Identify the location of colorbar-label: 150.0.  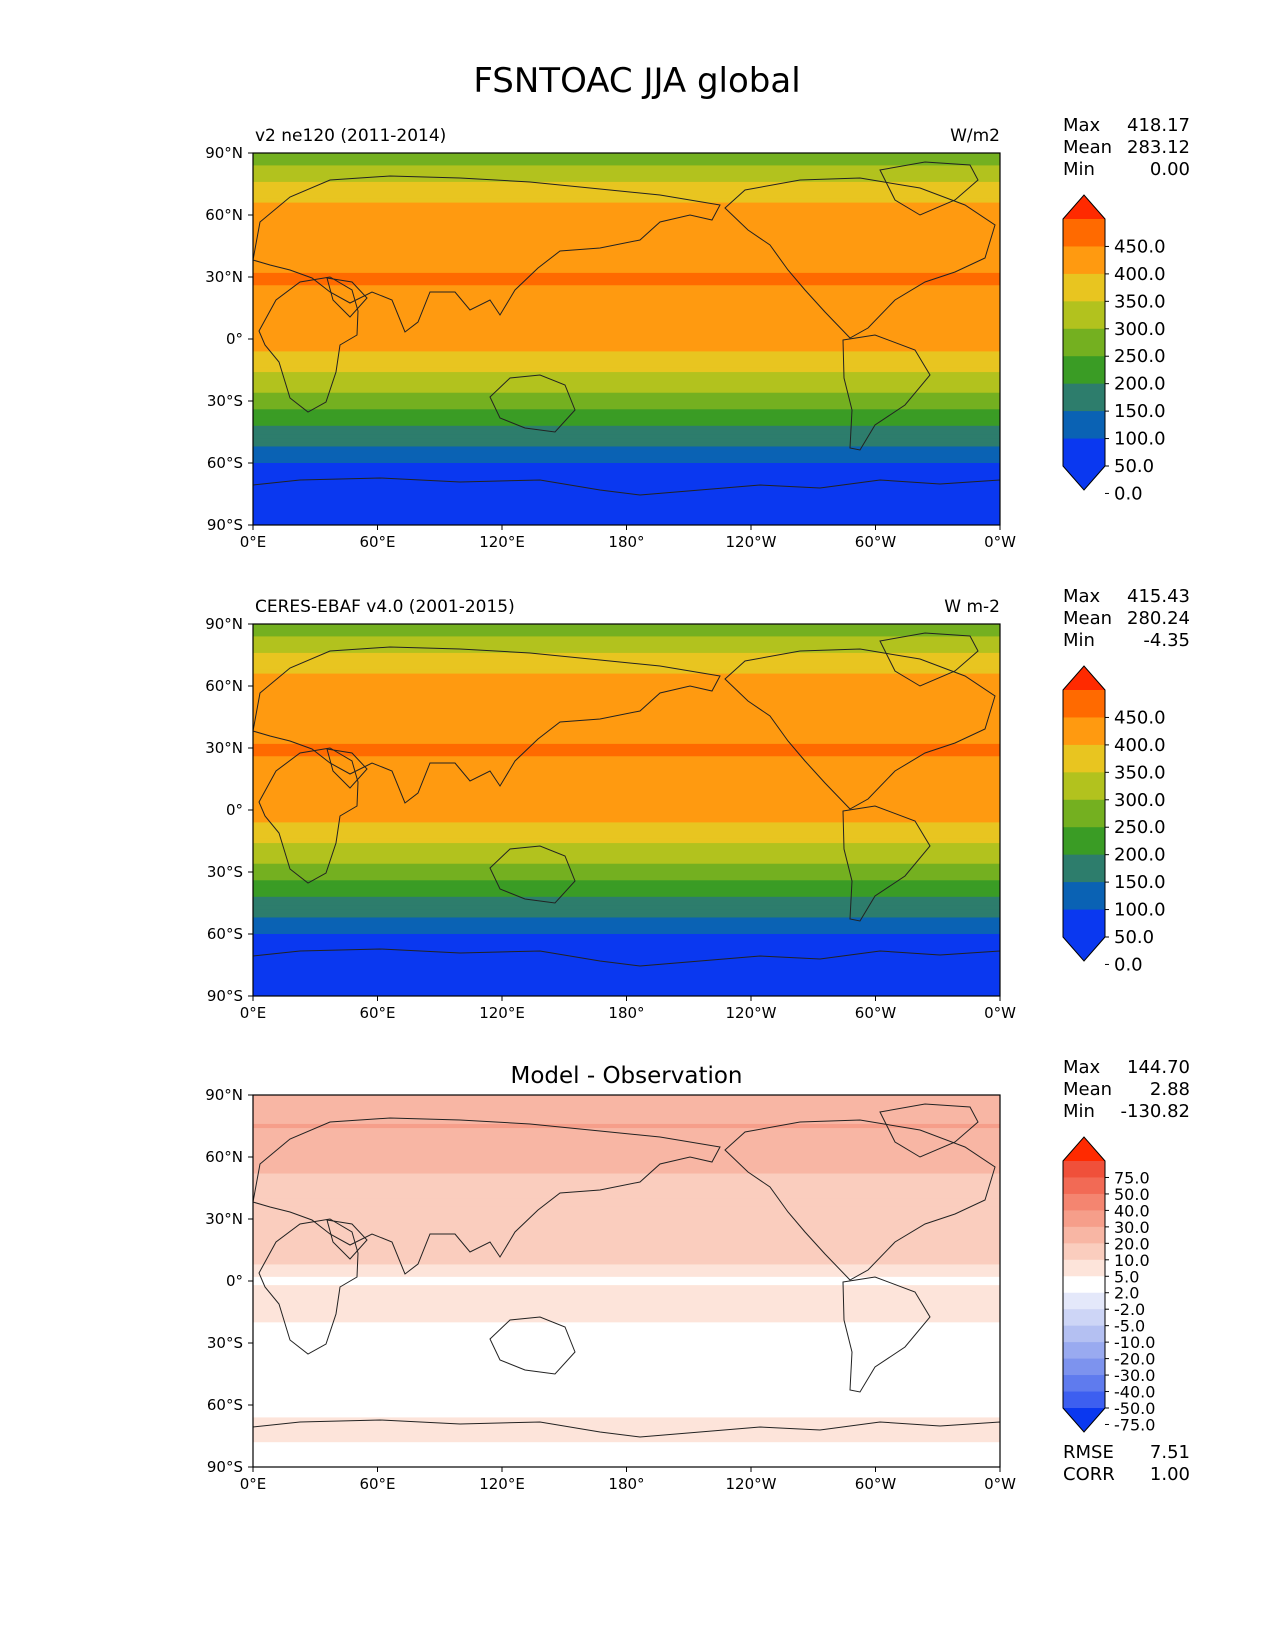
(1140, 882).